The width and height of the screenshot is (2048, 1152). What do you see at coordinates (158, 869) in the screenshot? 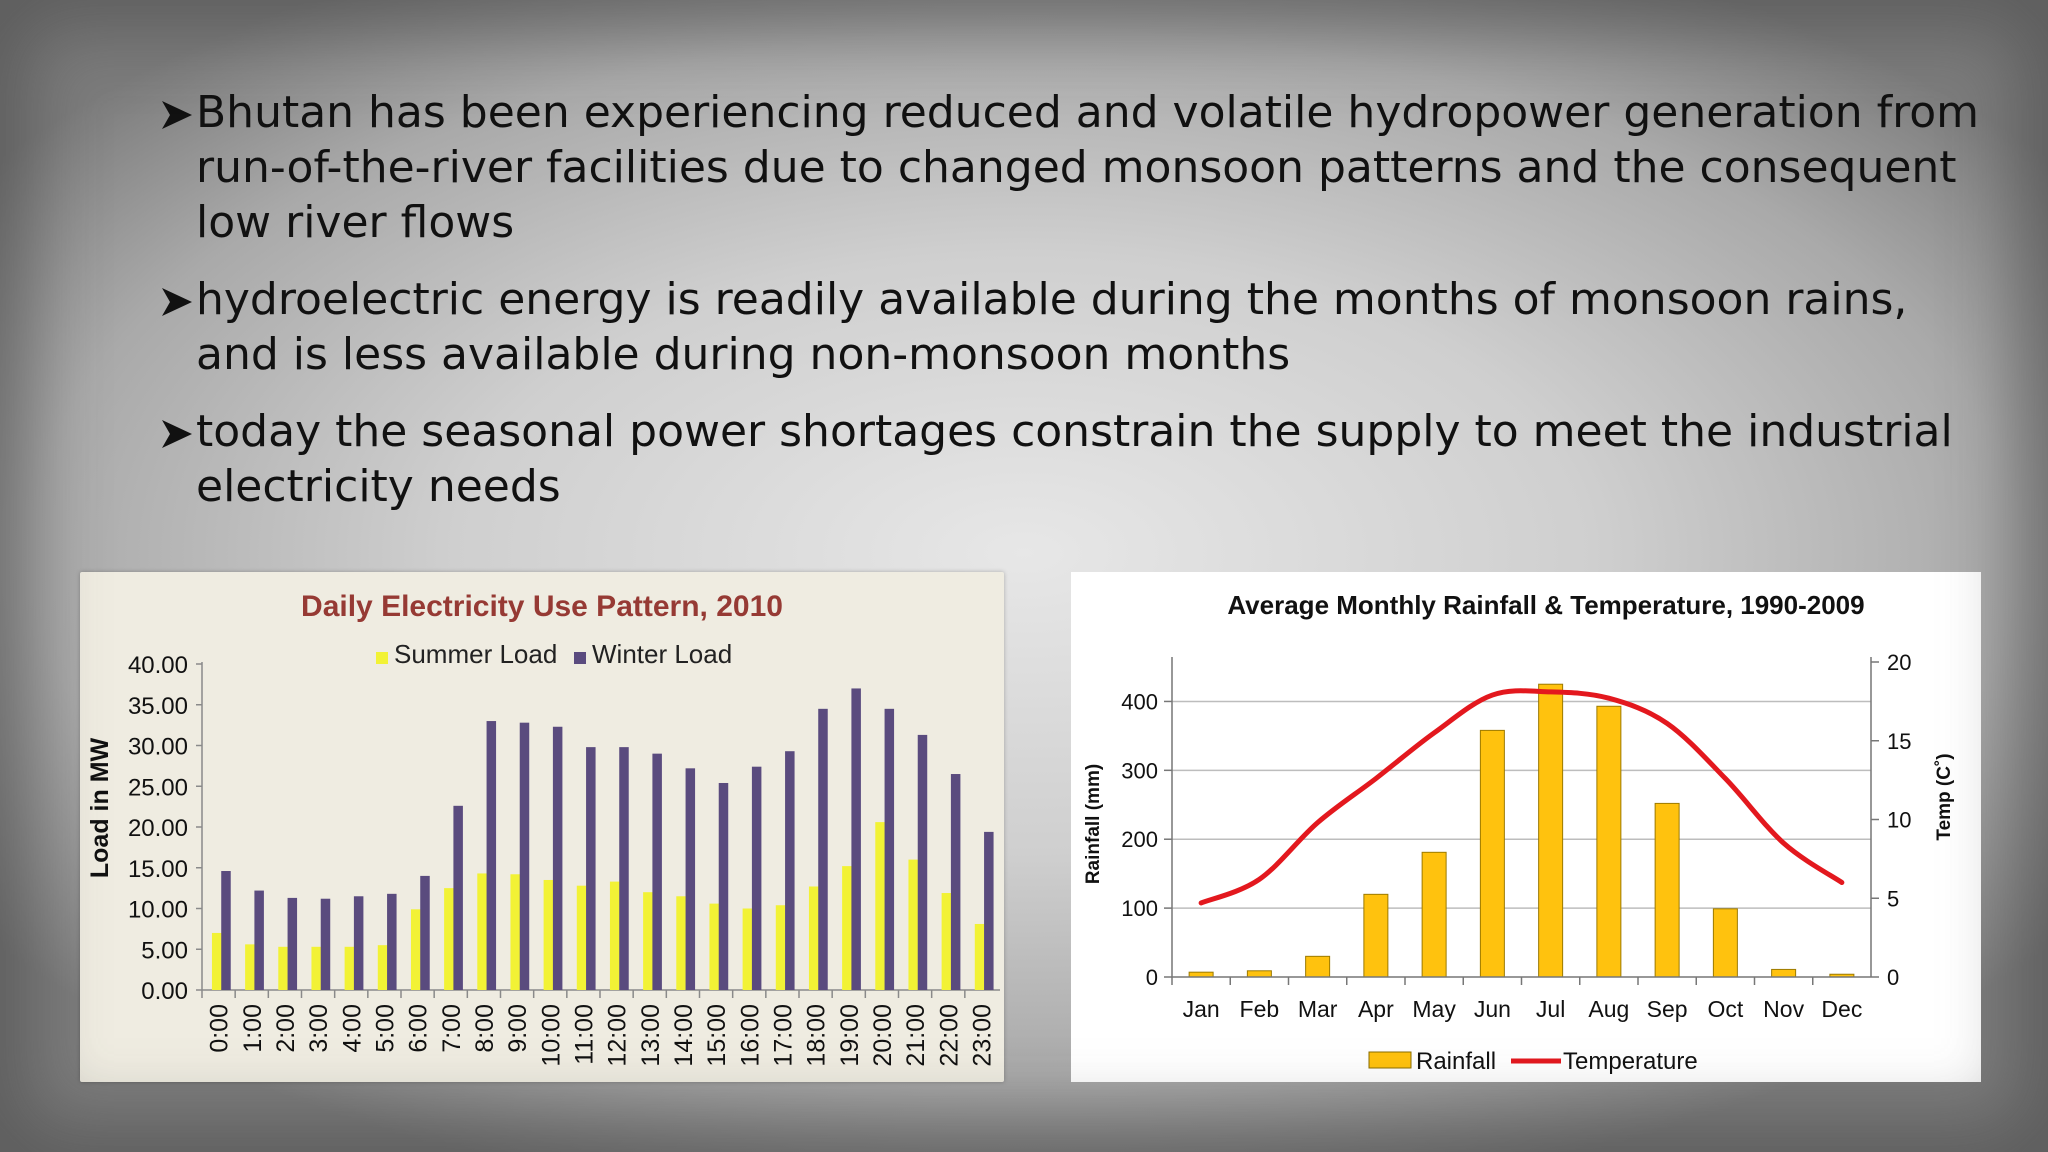
I see `y-tick-label: 15.00` at bounding box center [158, 869].